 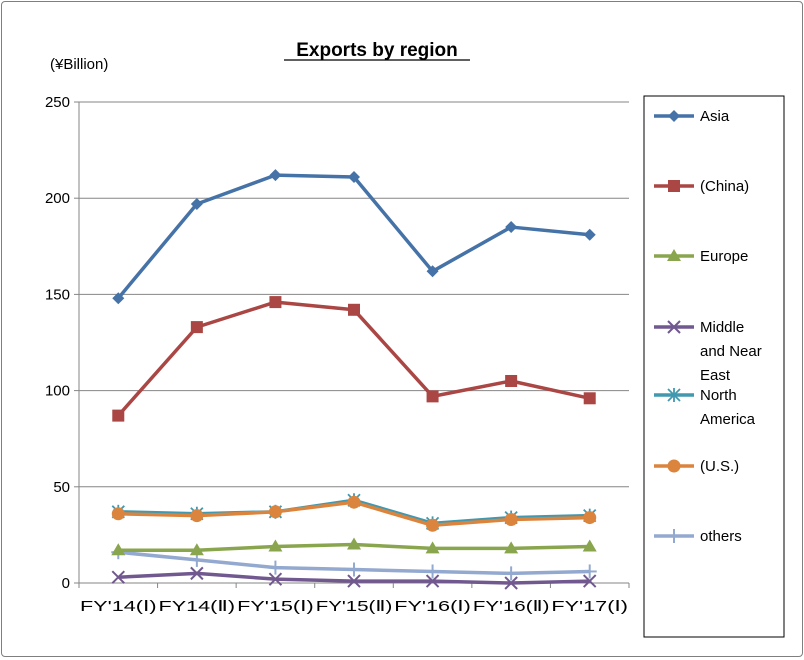 I want to click on series-europe, so click(x=354, y=546).